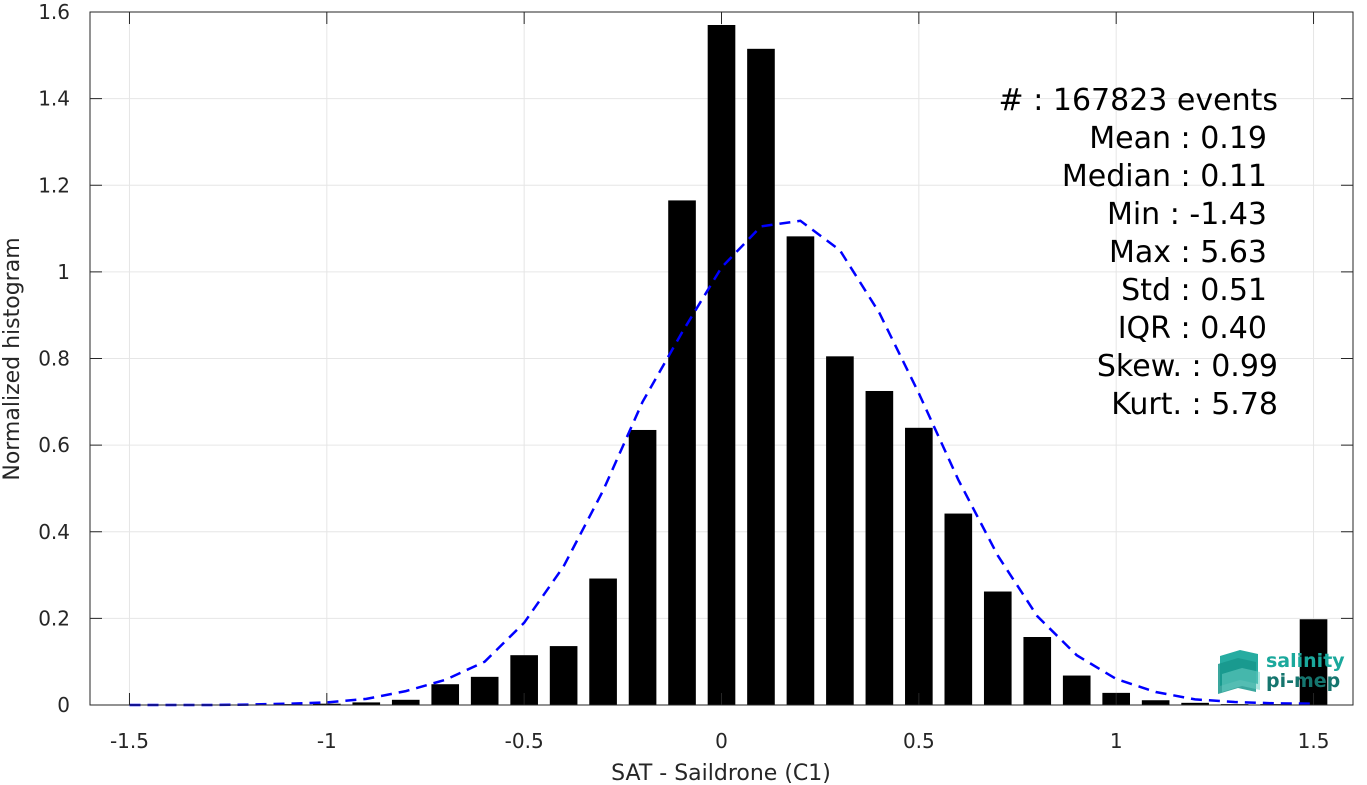 This screenshot has width=1367, height=785. I want to click on x-tick-label: 0.5, so click(919, 741).